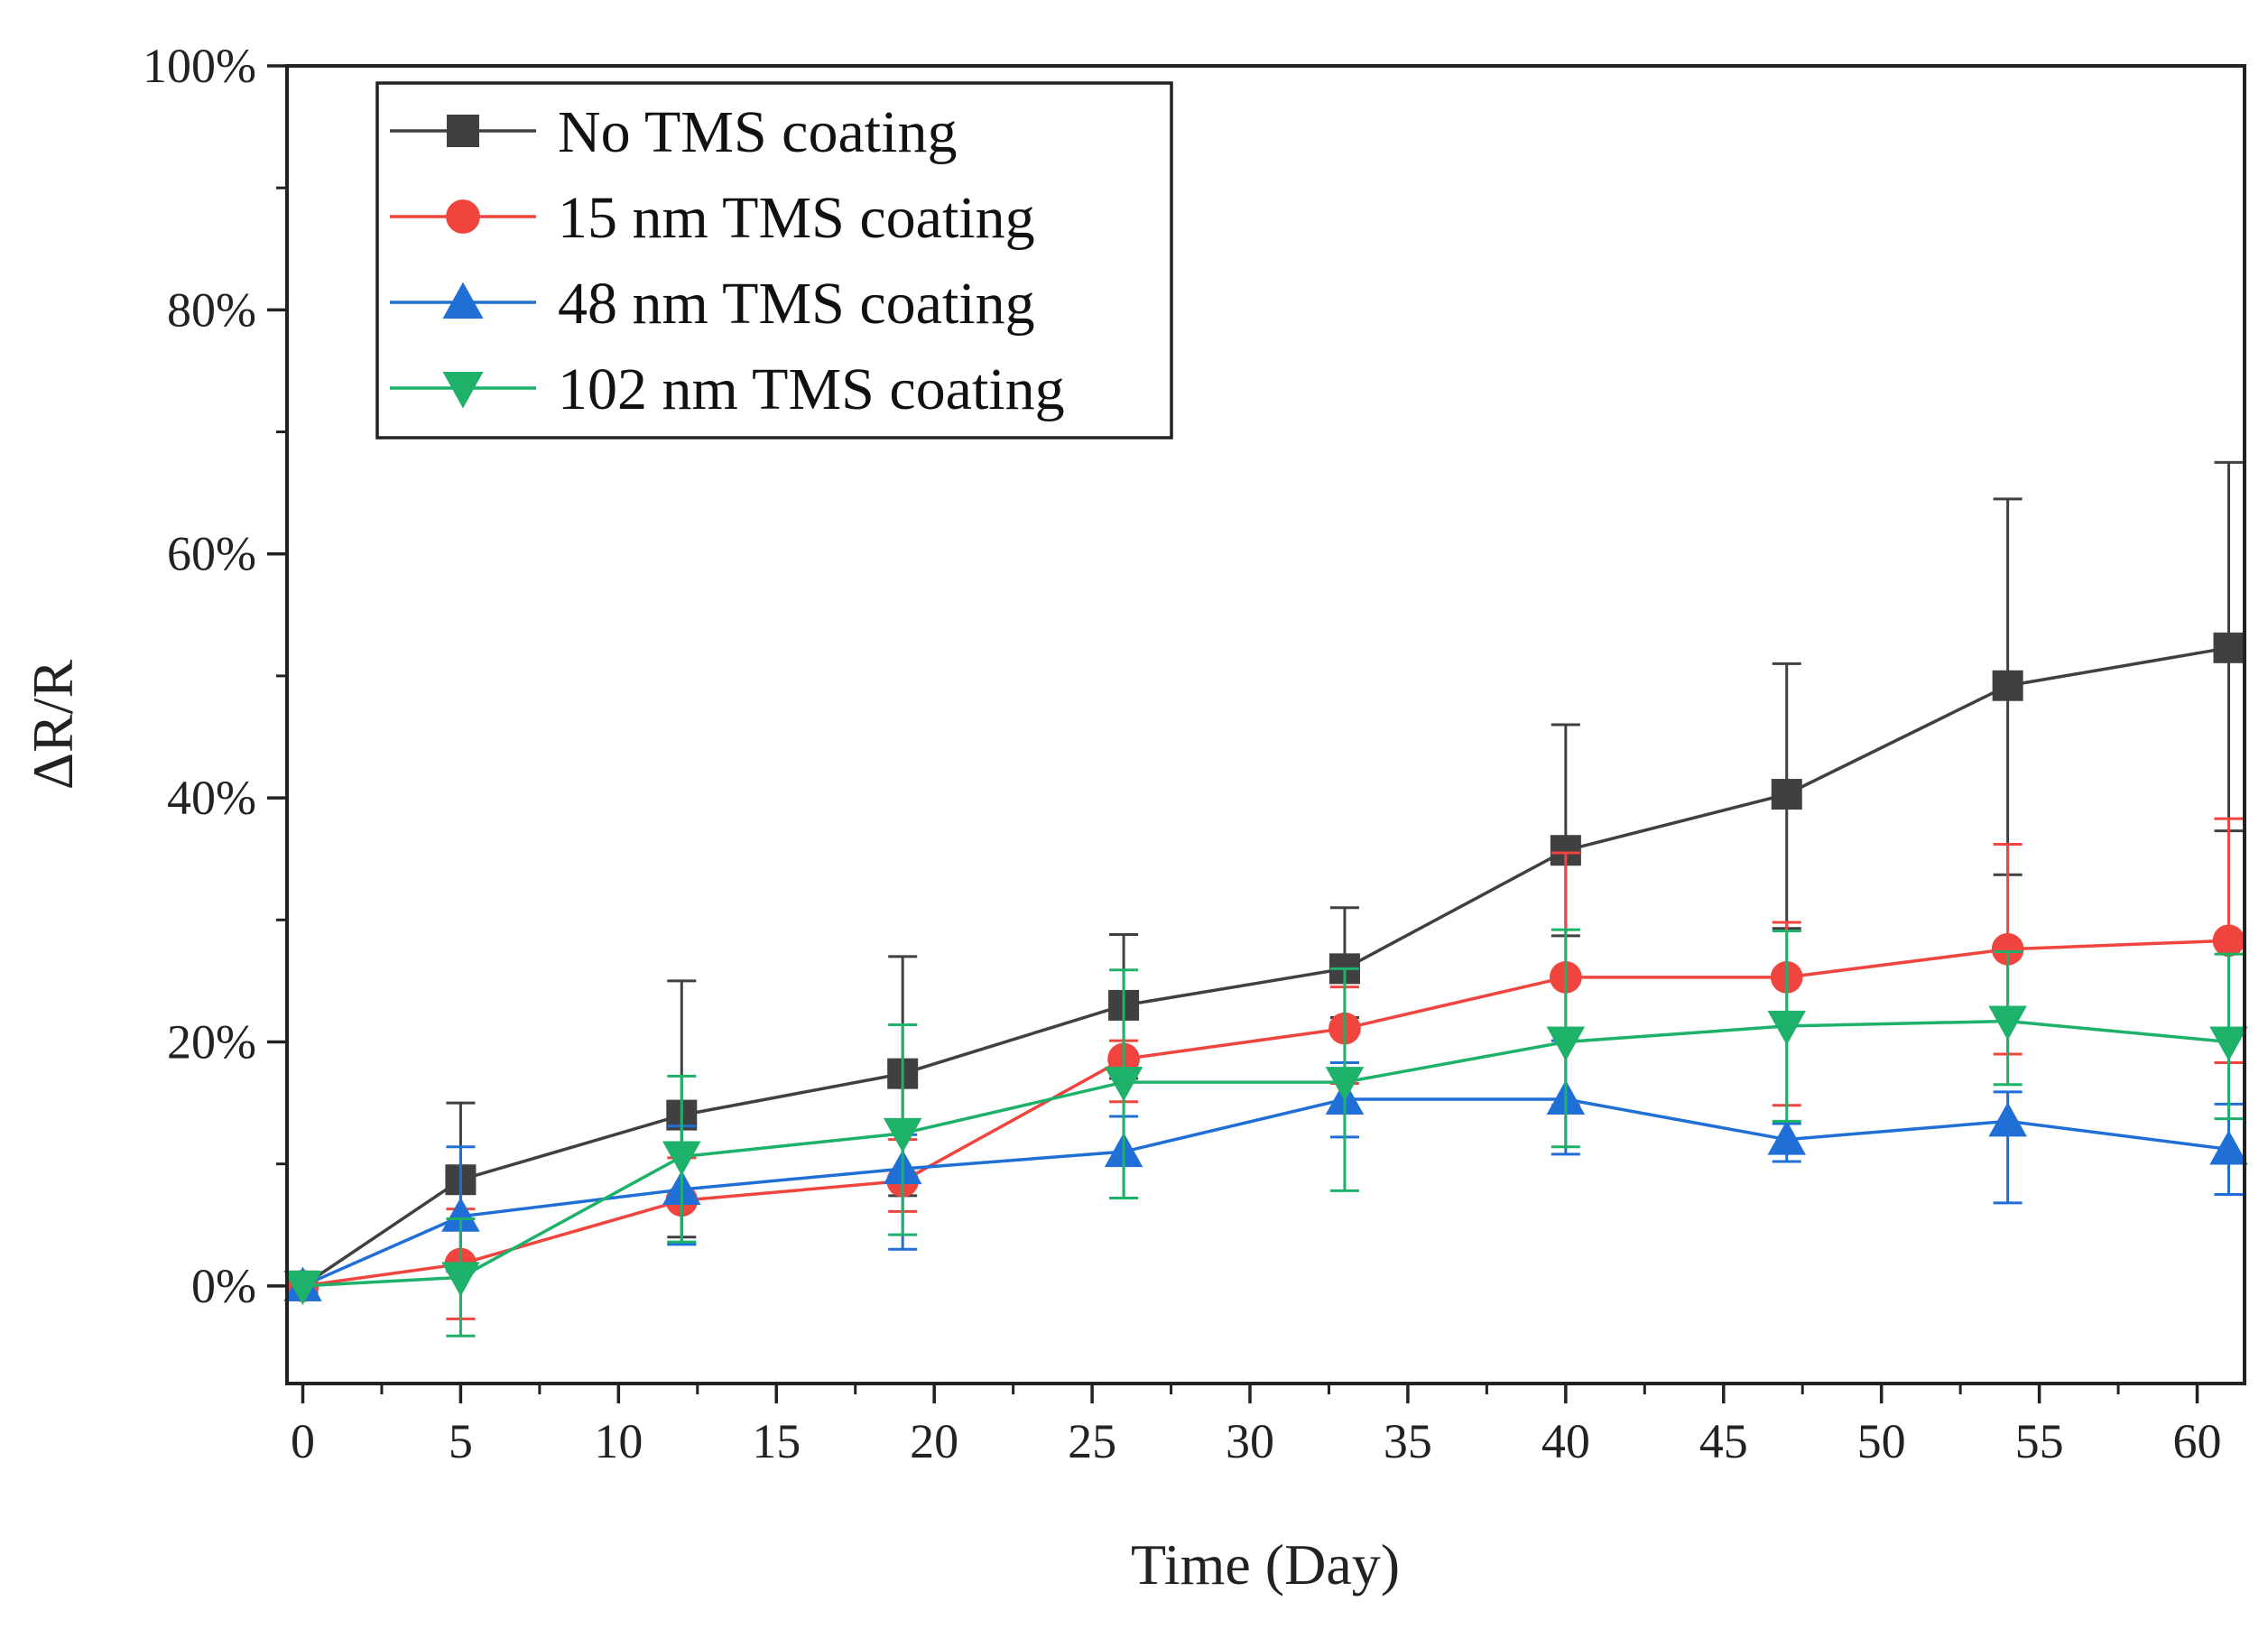  I want to click on legend-label-no-tms: No TMS coating, so click(757, 132).